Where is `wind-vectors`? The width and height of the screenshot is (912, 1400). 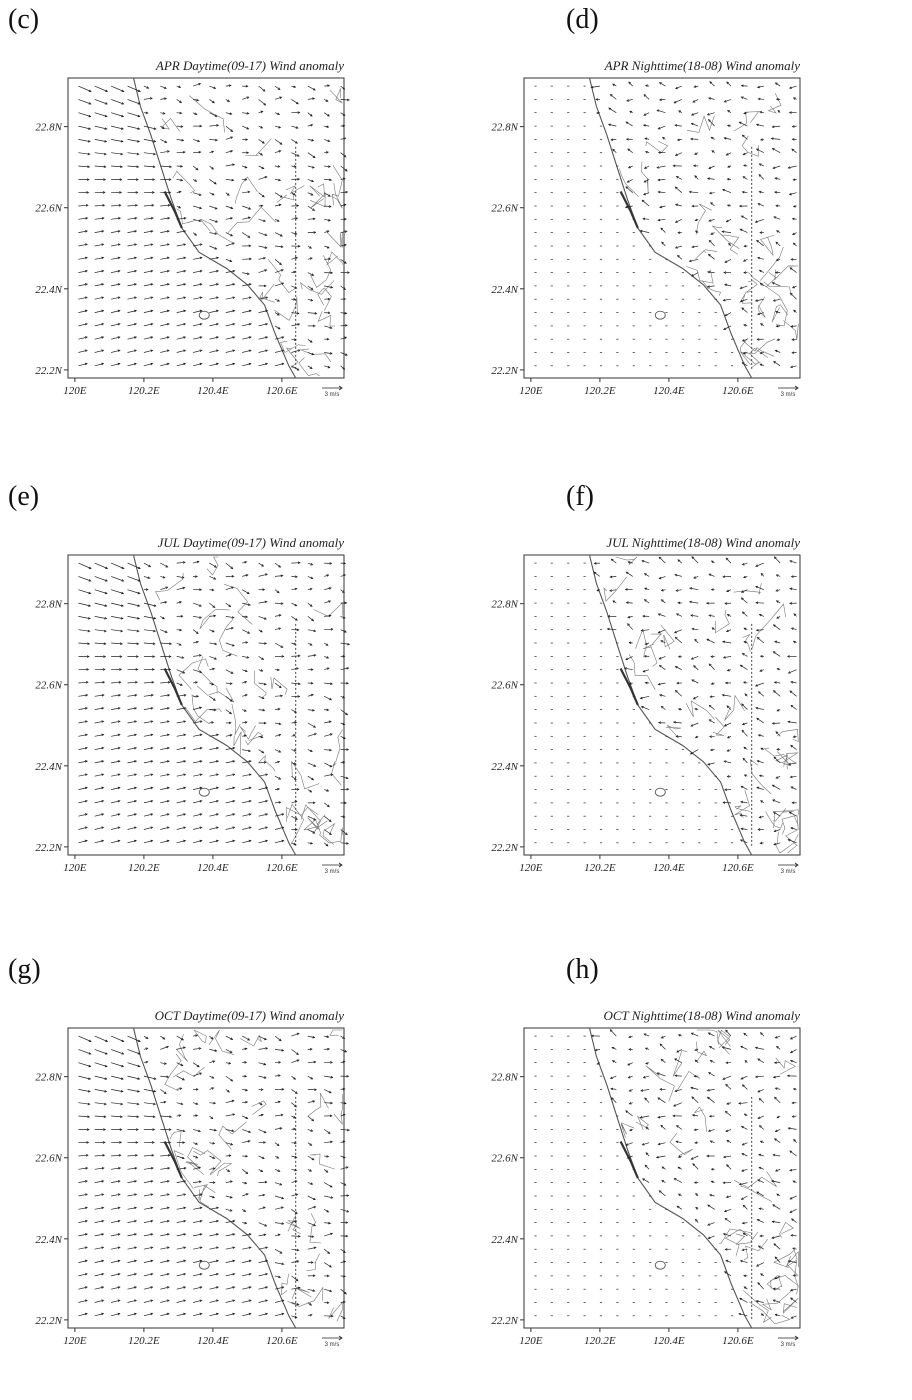 wind-vectors is located at coordinates (665, 701).